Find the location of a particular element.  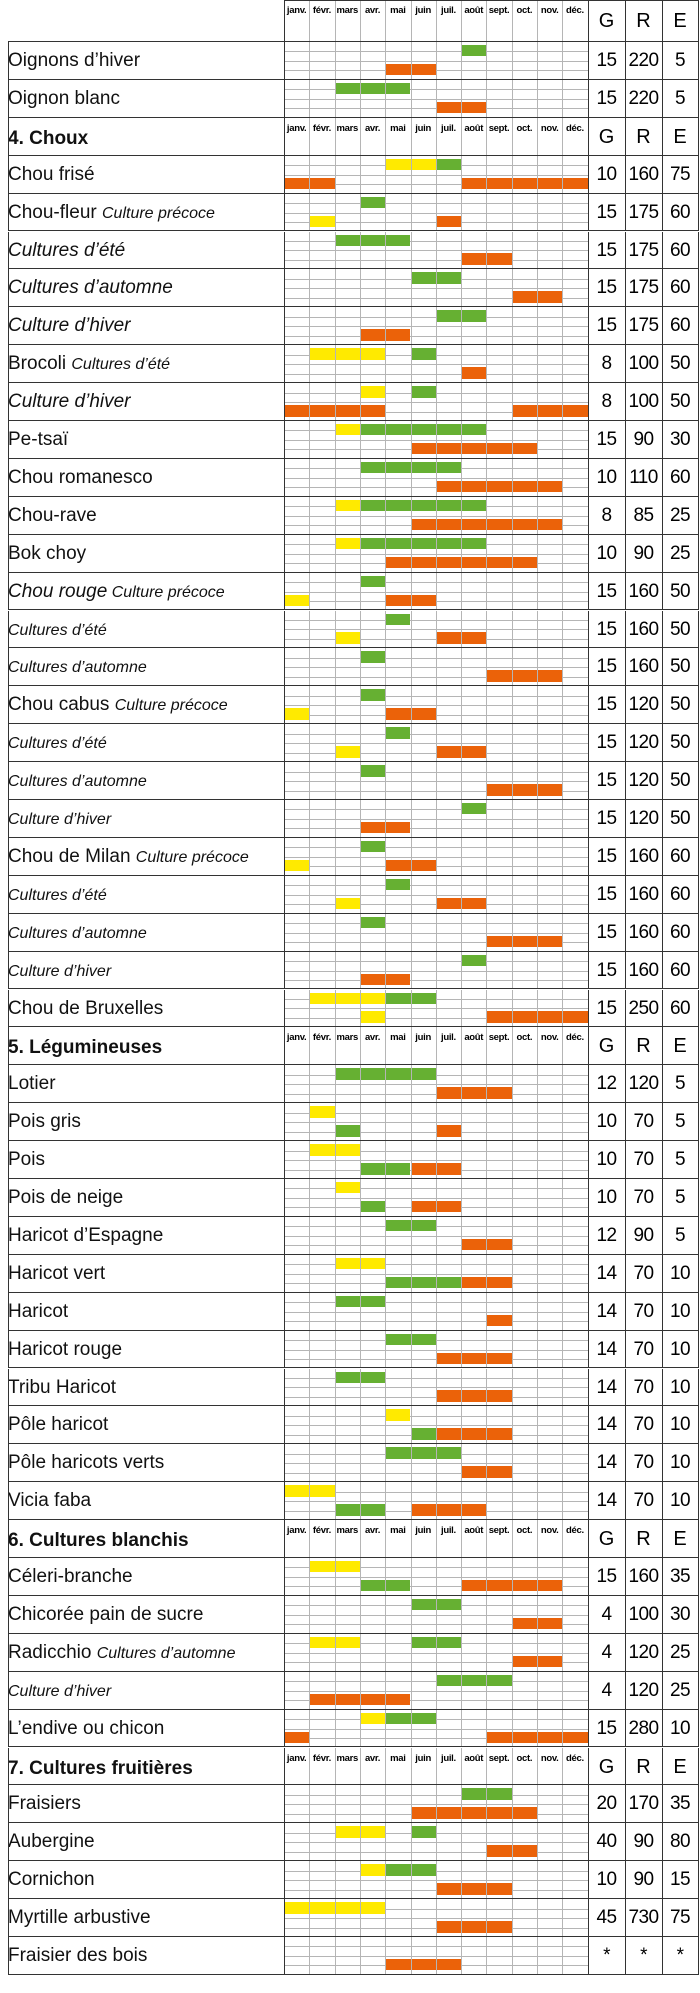

value-r: 70 is located at coordinates (644, 1463).